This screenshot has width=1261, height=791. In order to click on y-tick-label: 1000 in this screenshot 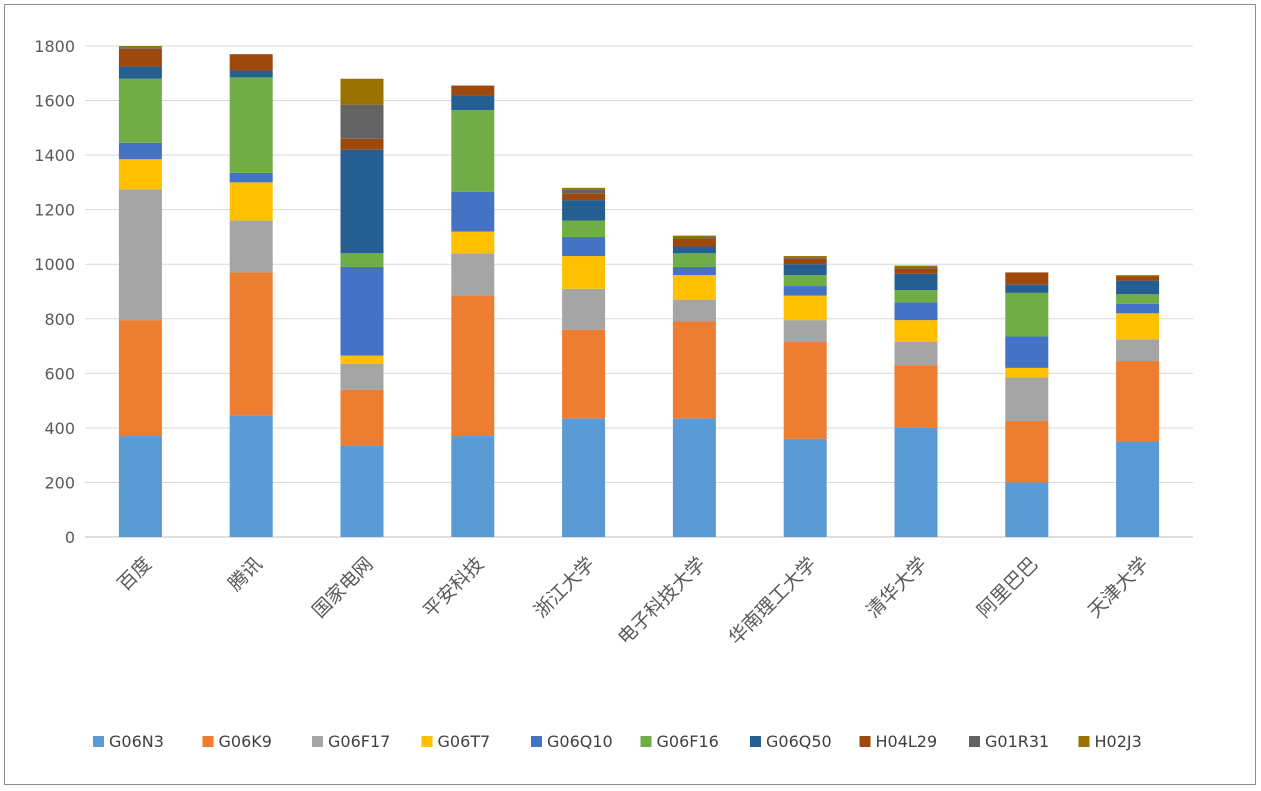, I will do `click(54, 264)`.